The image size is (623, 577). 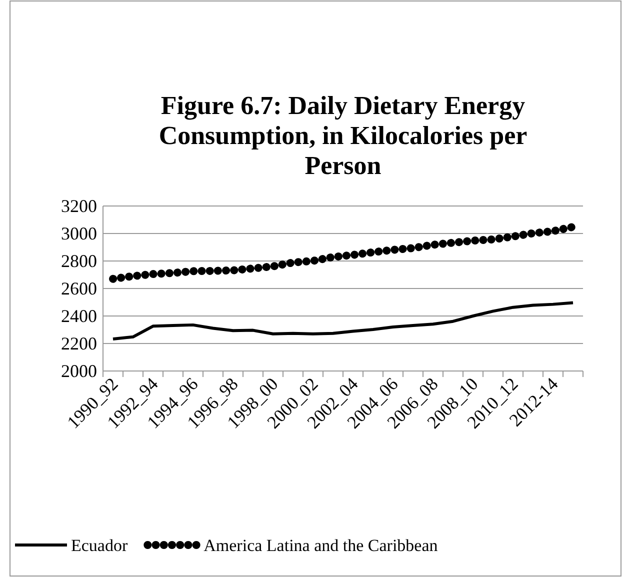 I want to click on y-tick-label: 2600, so click(x=79, y=288).